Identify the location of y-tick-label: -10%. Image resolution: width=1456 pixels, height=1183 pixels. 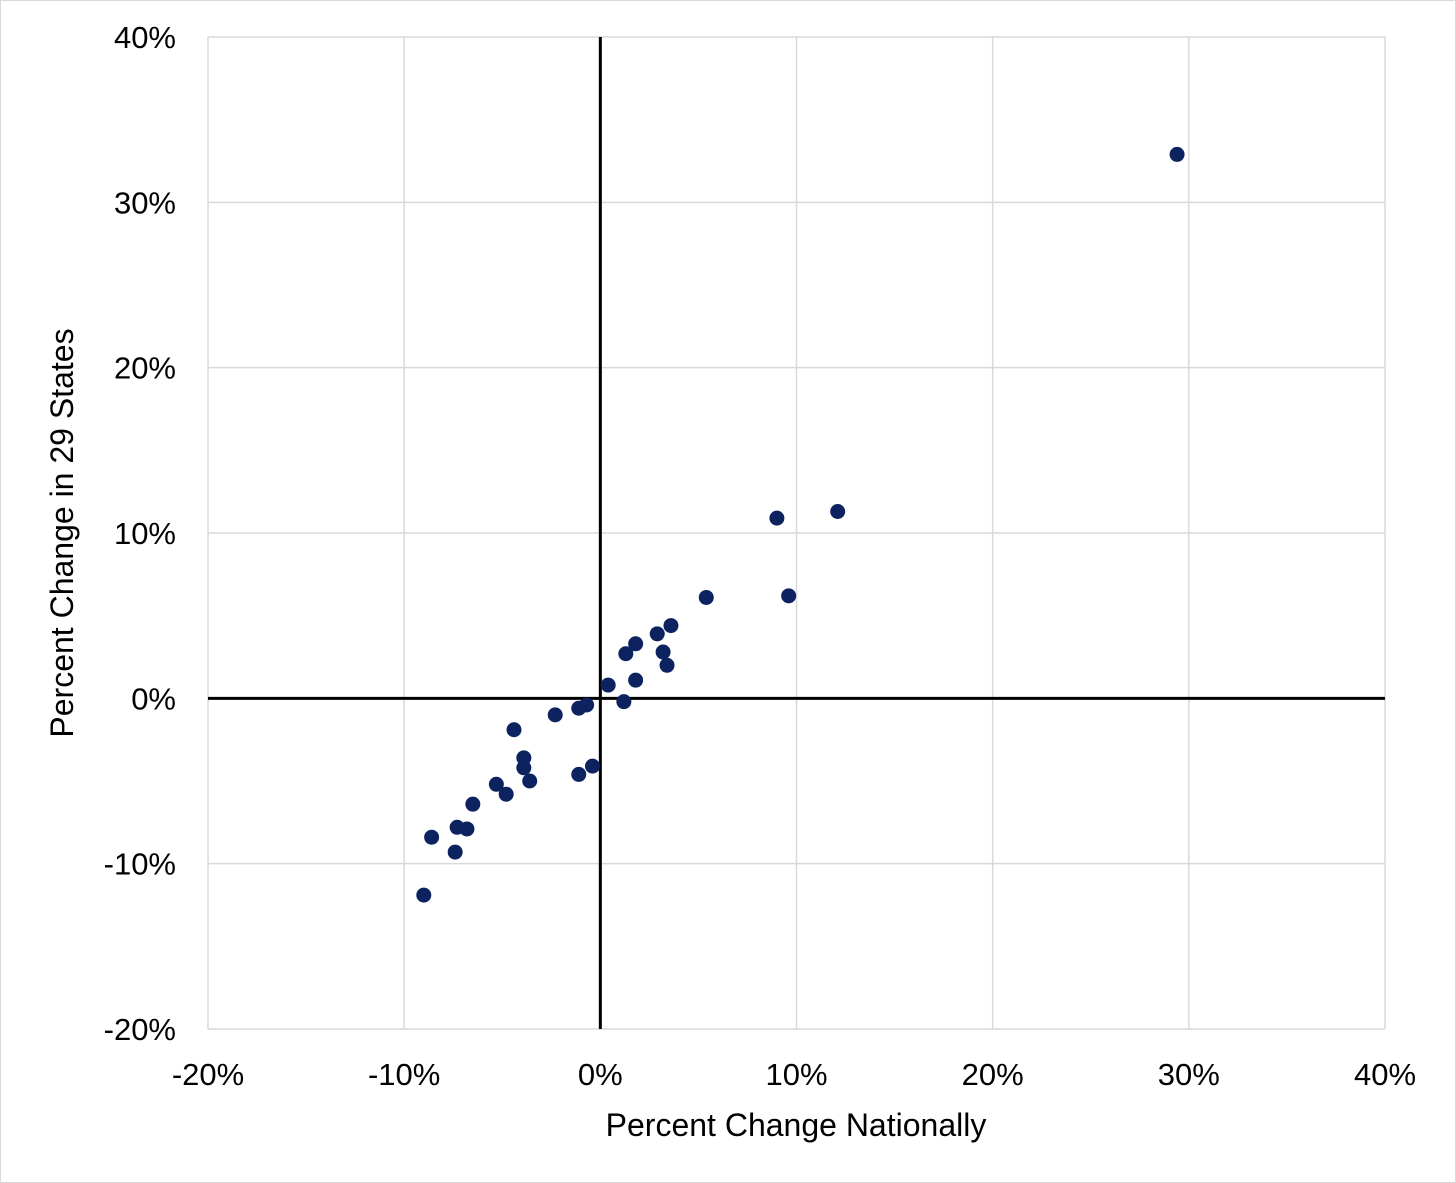
(140, 864).